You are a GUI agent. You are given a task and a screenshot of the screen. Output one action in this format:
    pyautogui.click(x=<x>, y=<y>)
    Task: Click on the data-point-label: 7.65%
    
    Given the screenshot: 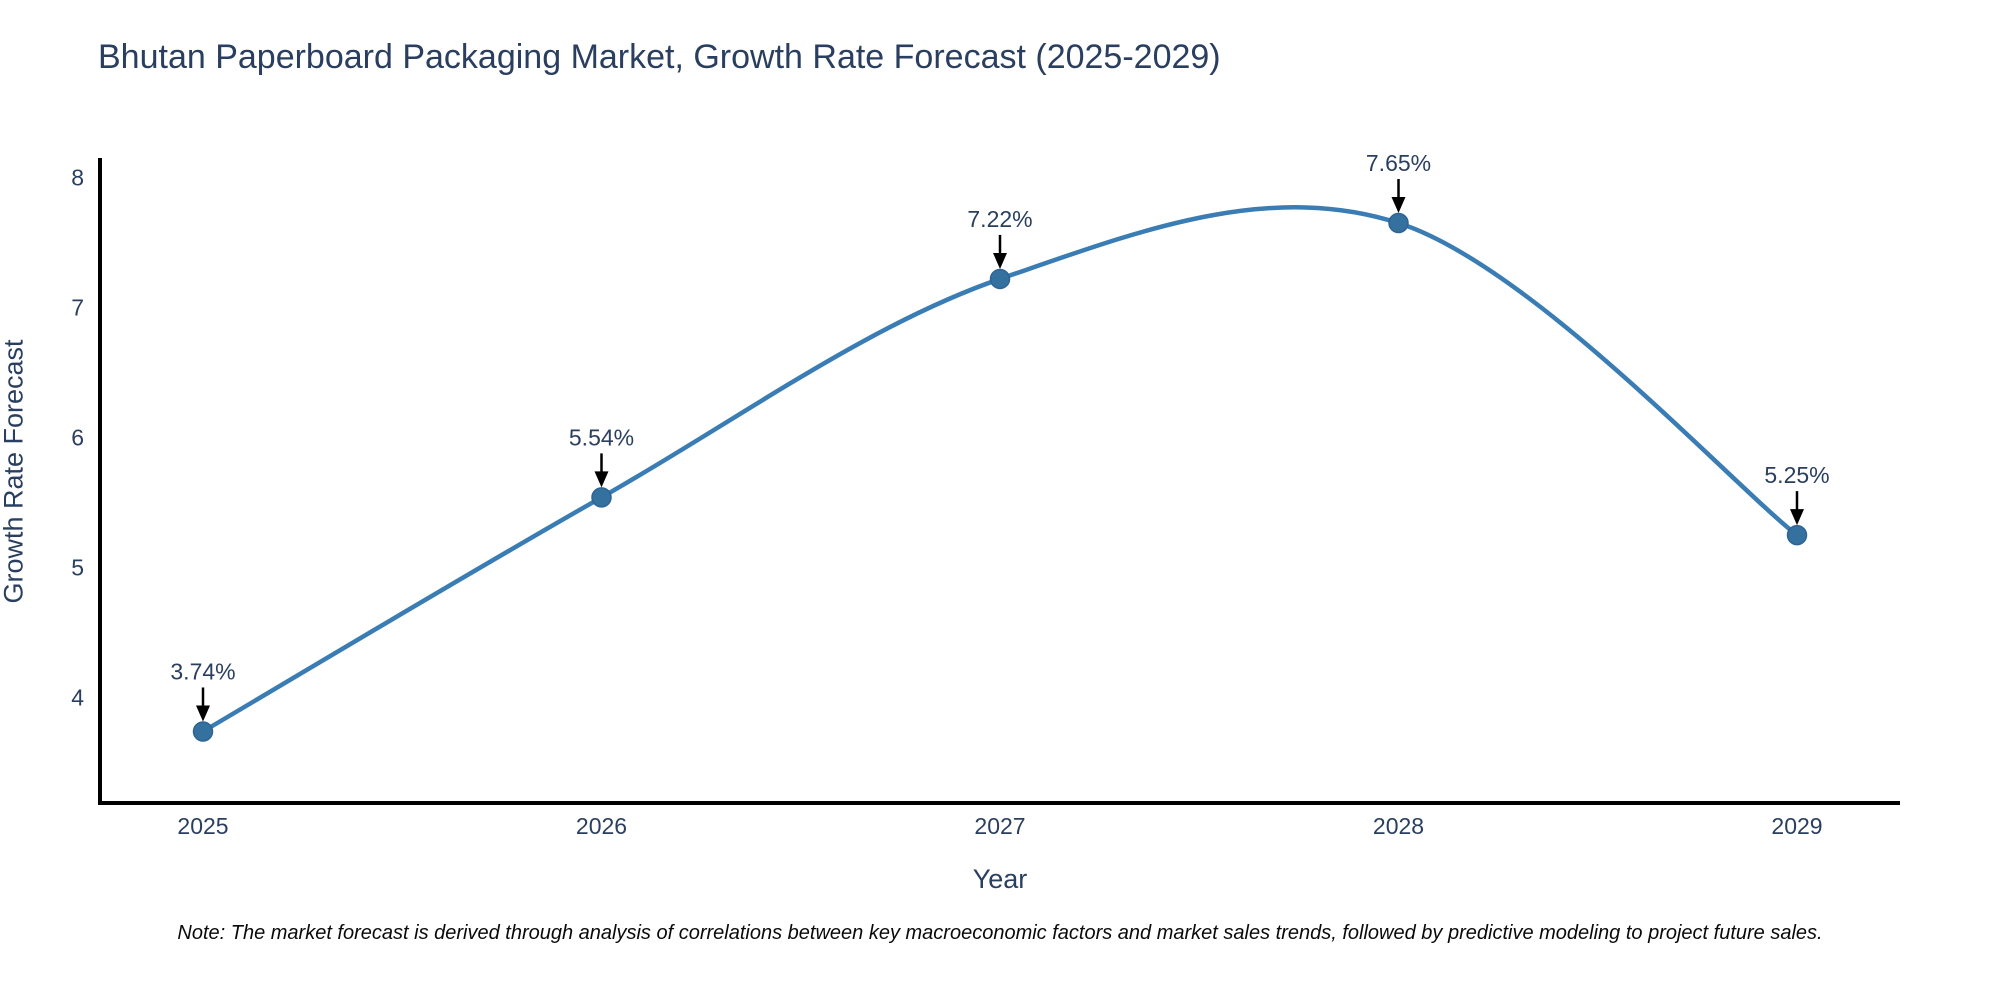 What is the action you would take?
    pyautogui.click(x=1398, y=163)
    